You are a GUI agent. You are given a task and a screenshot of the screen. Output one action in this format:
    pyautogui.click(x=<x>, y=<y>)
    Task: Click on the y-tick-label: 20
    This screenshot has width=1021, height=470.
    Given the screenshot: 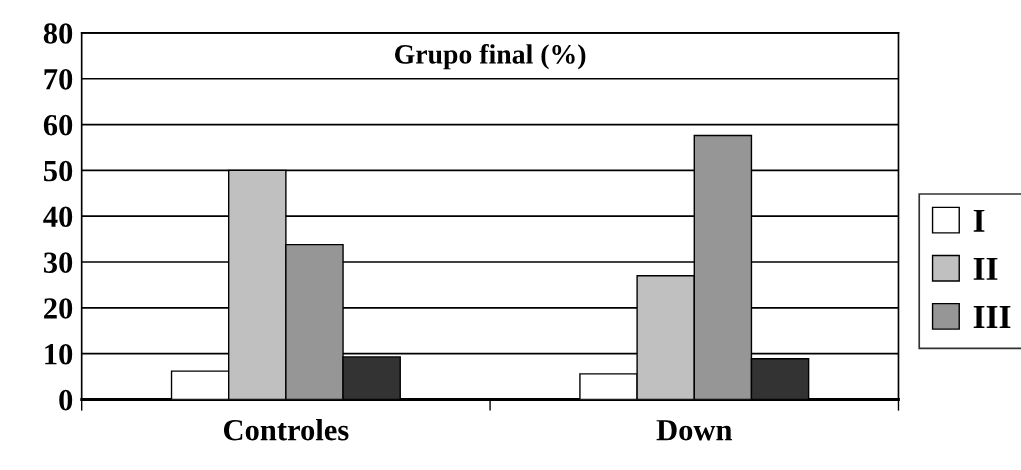 What is the action you would take?
    pyautogui.click(x=58, y=308)
    